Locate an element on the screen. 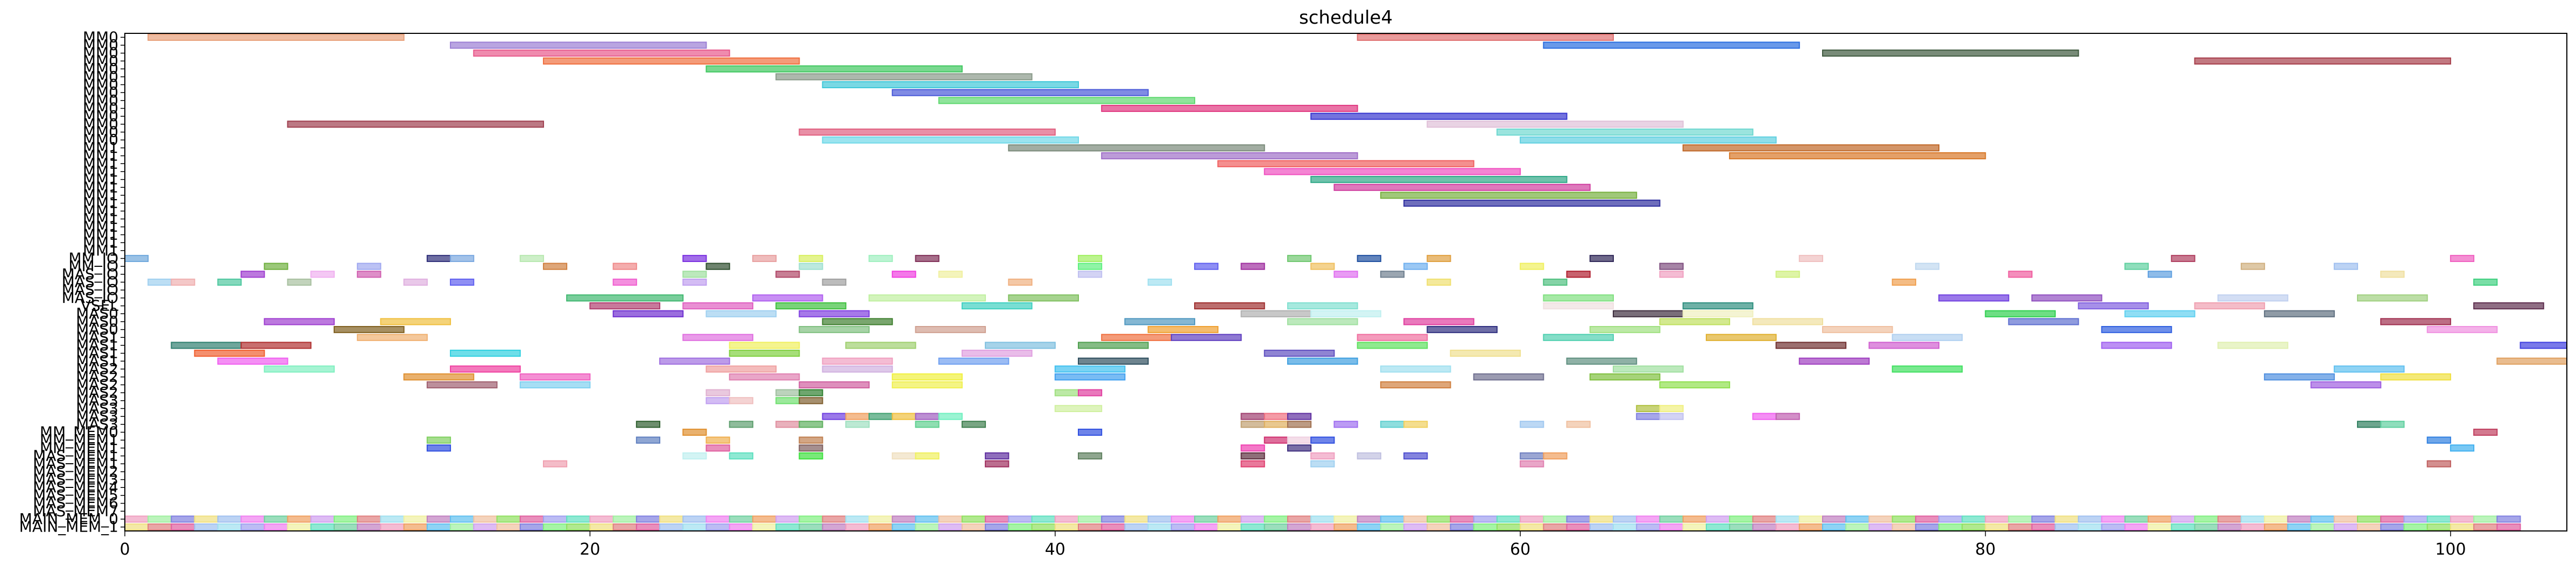 The height and width of the screenshot is (567, 2576). y-tick-label: MM1 is located at coordinates (100, 250).